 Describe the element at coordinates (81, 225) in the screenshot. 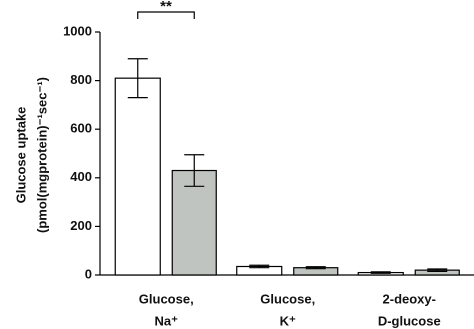

I see `y-tick-label: 200` at that location.